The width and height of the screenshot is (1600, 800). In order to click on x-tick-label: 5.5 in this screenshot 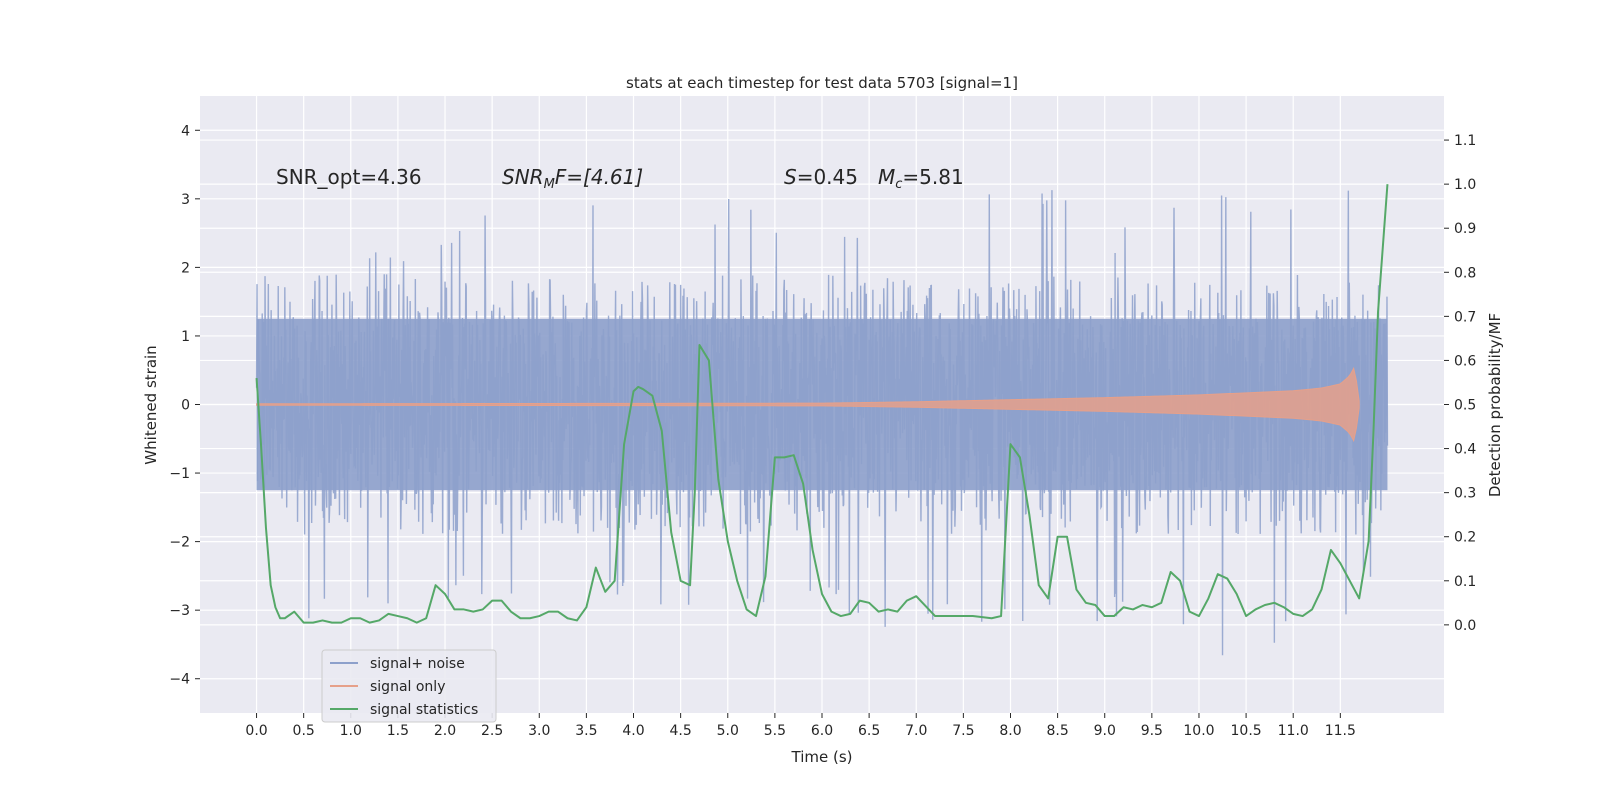, I will do `click(775, 731)`.